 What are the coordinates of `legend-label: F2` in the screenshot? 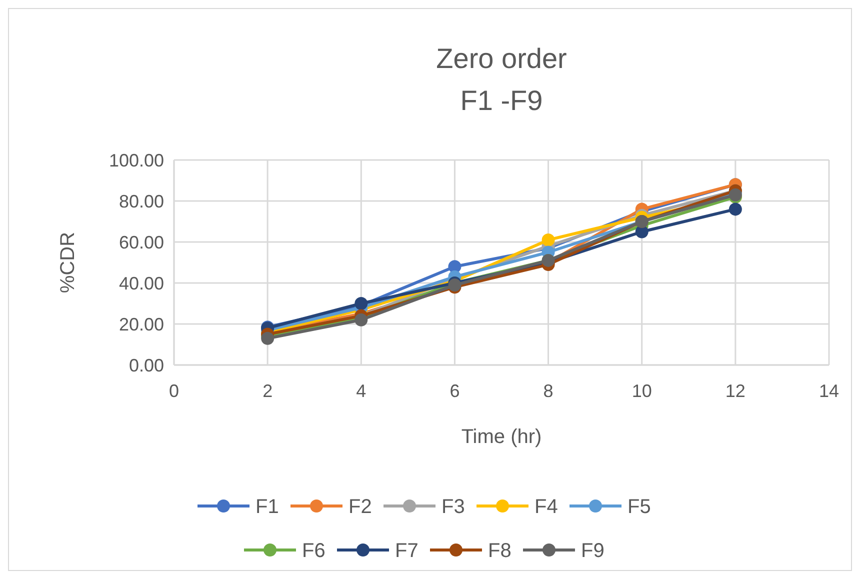 It's located at (360, 507).